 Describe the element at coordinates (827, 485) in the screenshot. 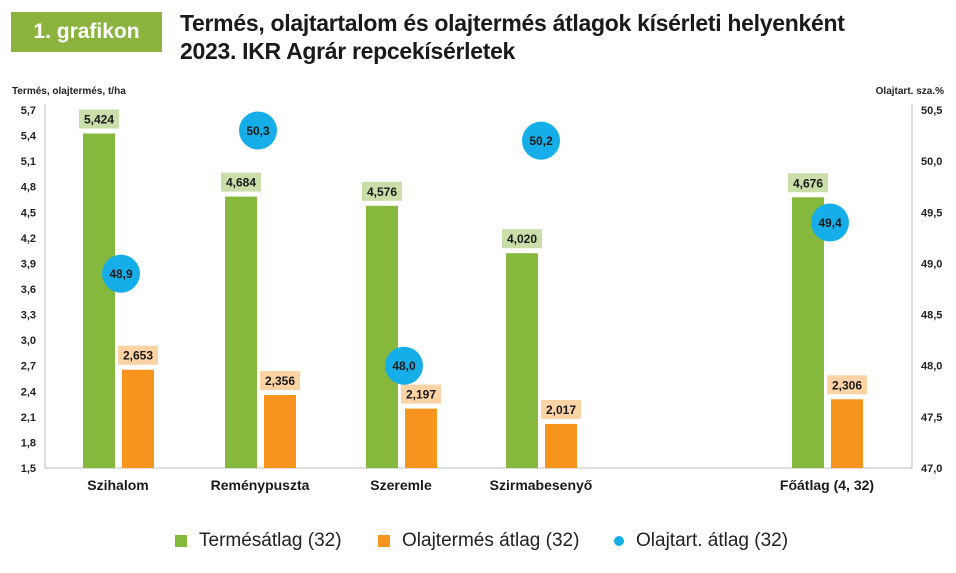

I see `x-tick-label: Főátlag (4, 32)` at that location.